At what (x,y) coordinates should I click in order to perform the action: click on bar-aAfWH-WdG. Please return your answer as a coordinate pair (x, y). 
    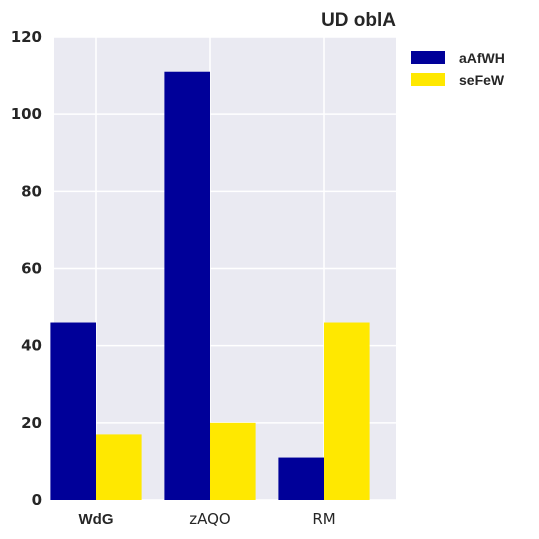
    Looking at the image, I should click on (73, 411).